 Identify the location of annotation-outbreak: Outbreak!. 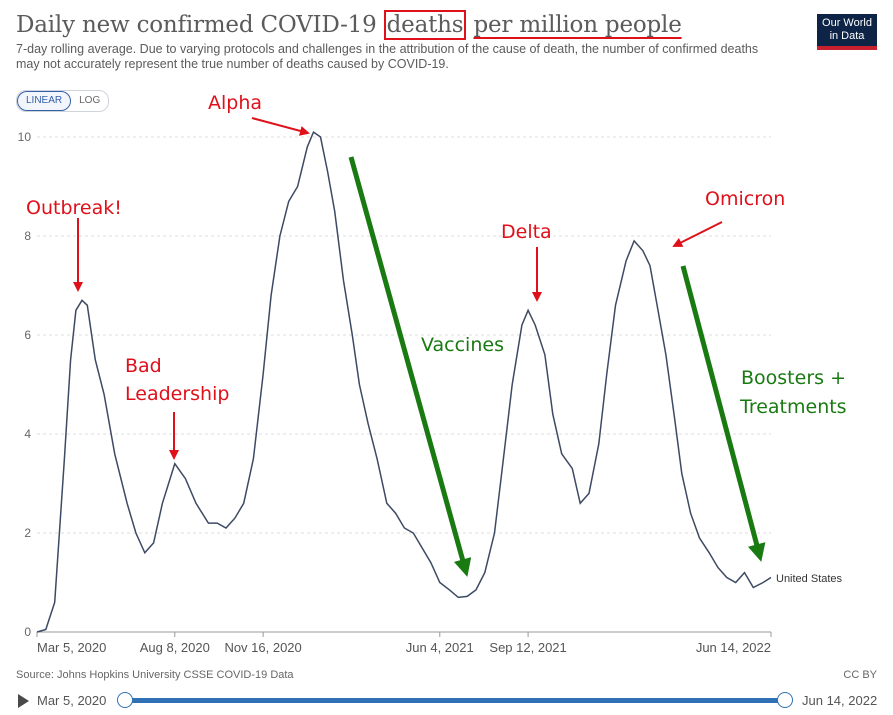
(74, 208).